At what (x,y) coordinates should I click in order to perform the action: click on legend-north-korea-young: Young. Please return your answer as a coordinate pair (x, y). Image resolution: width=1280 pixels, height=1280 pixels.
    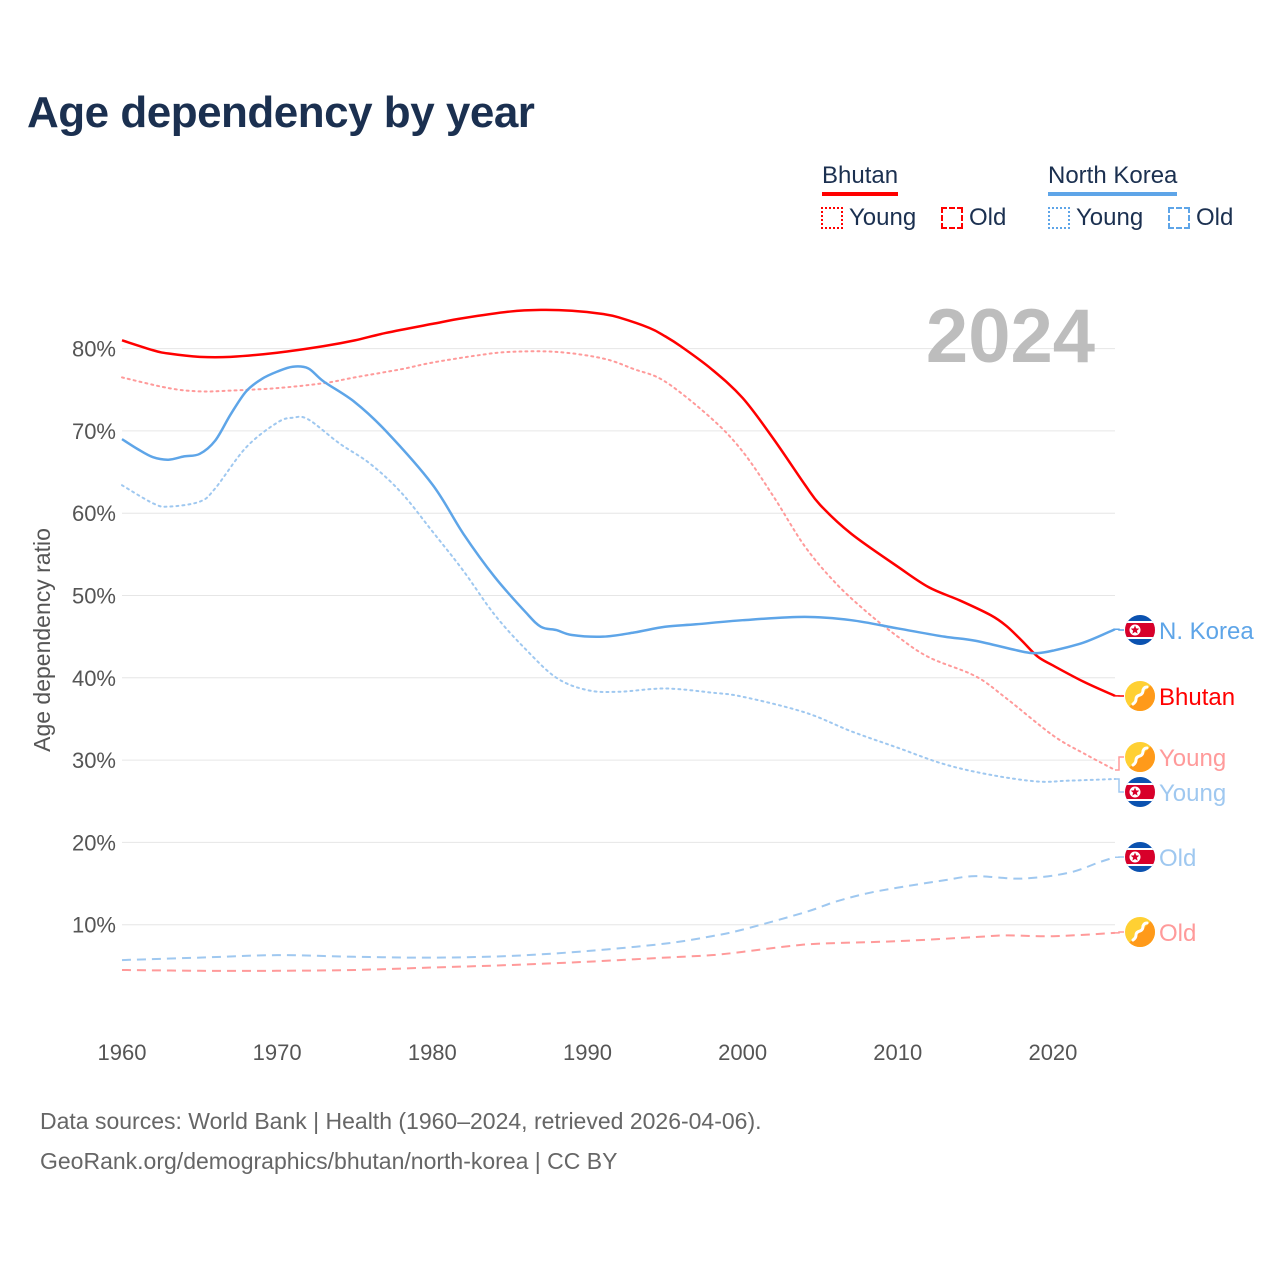
    Looking at the image, I should click on (1095, 218).